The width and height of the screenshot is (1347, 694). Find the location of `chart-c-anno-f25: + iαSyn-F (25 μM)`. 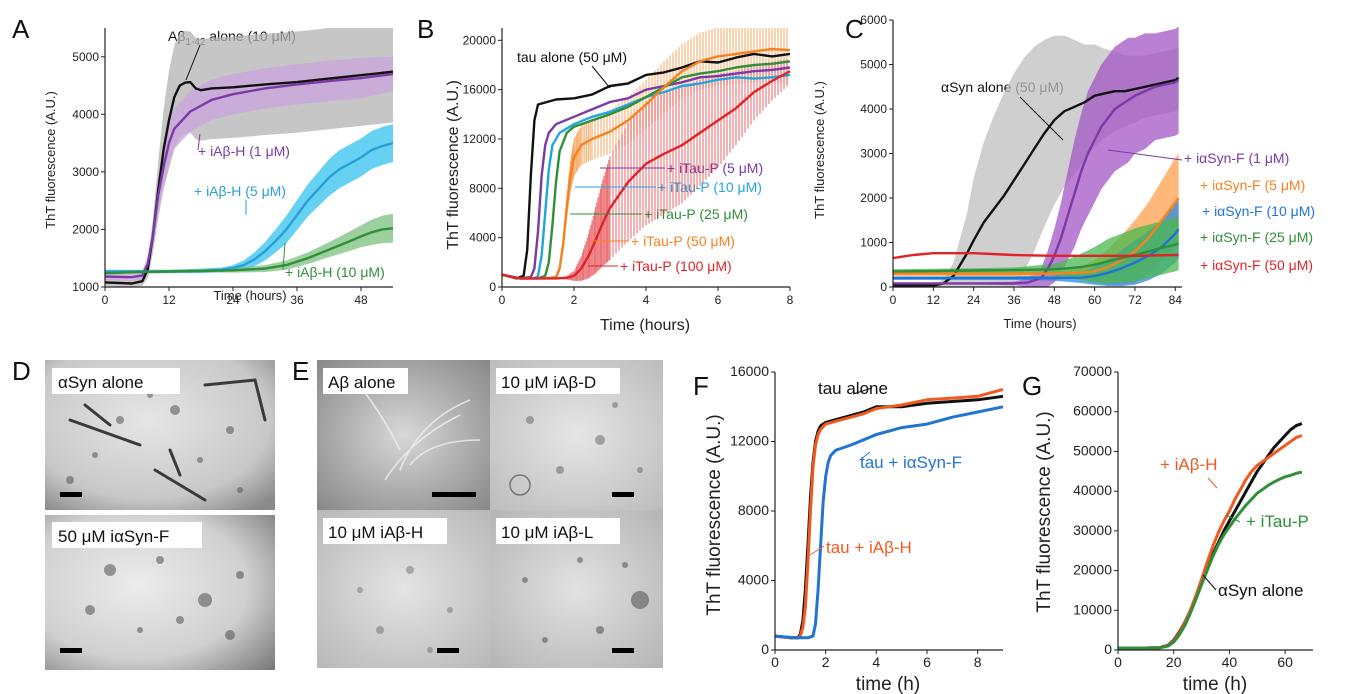

chart-c-anno-f25: + iαSyn-F (25 μM) is located at coordinates (1256, 237).